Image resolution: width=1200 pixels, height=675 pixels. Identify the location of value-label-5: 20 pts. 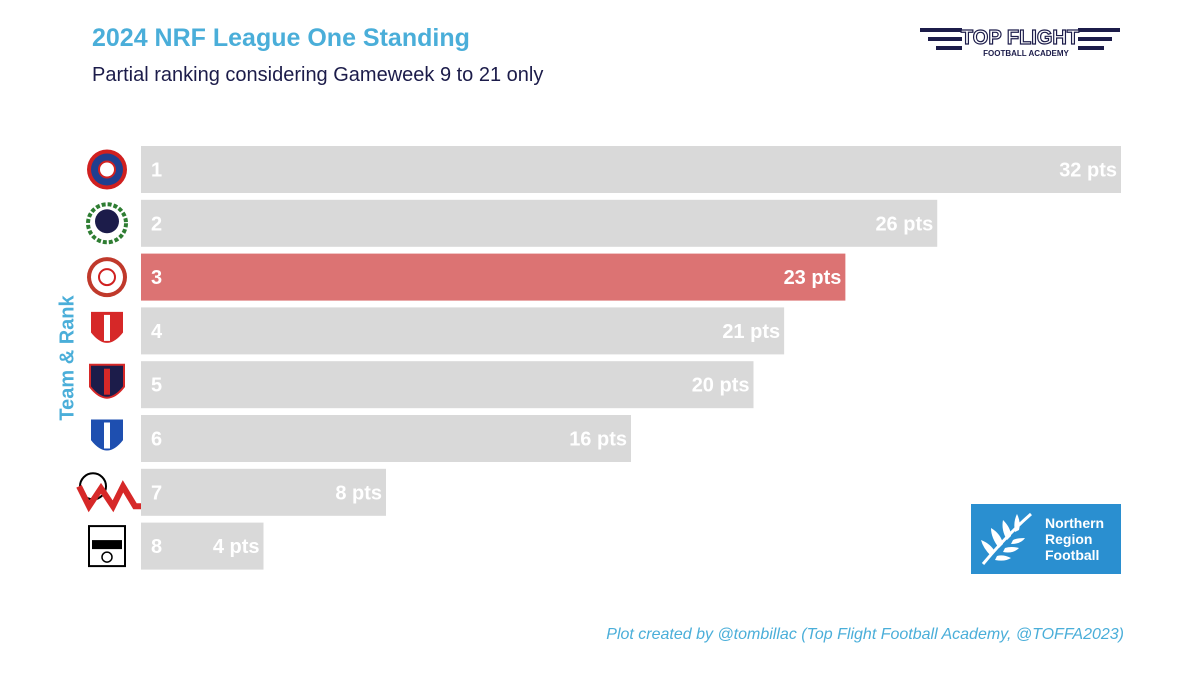
(721, 386).